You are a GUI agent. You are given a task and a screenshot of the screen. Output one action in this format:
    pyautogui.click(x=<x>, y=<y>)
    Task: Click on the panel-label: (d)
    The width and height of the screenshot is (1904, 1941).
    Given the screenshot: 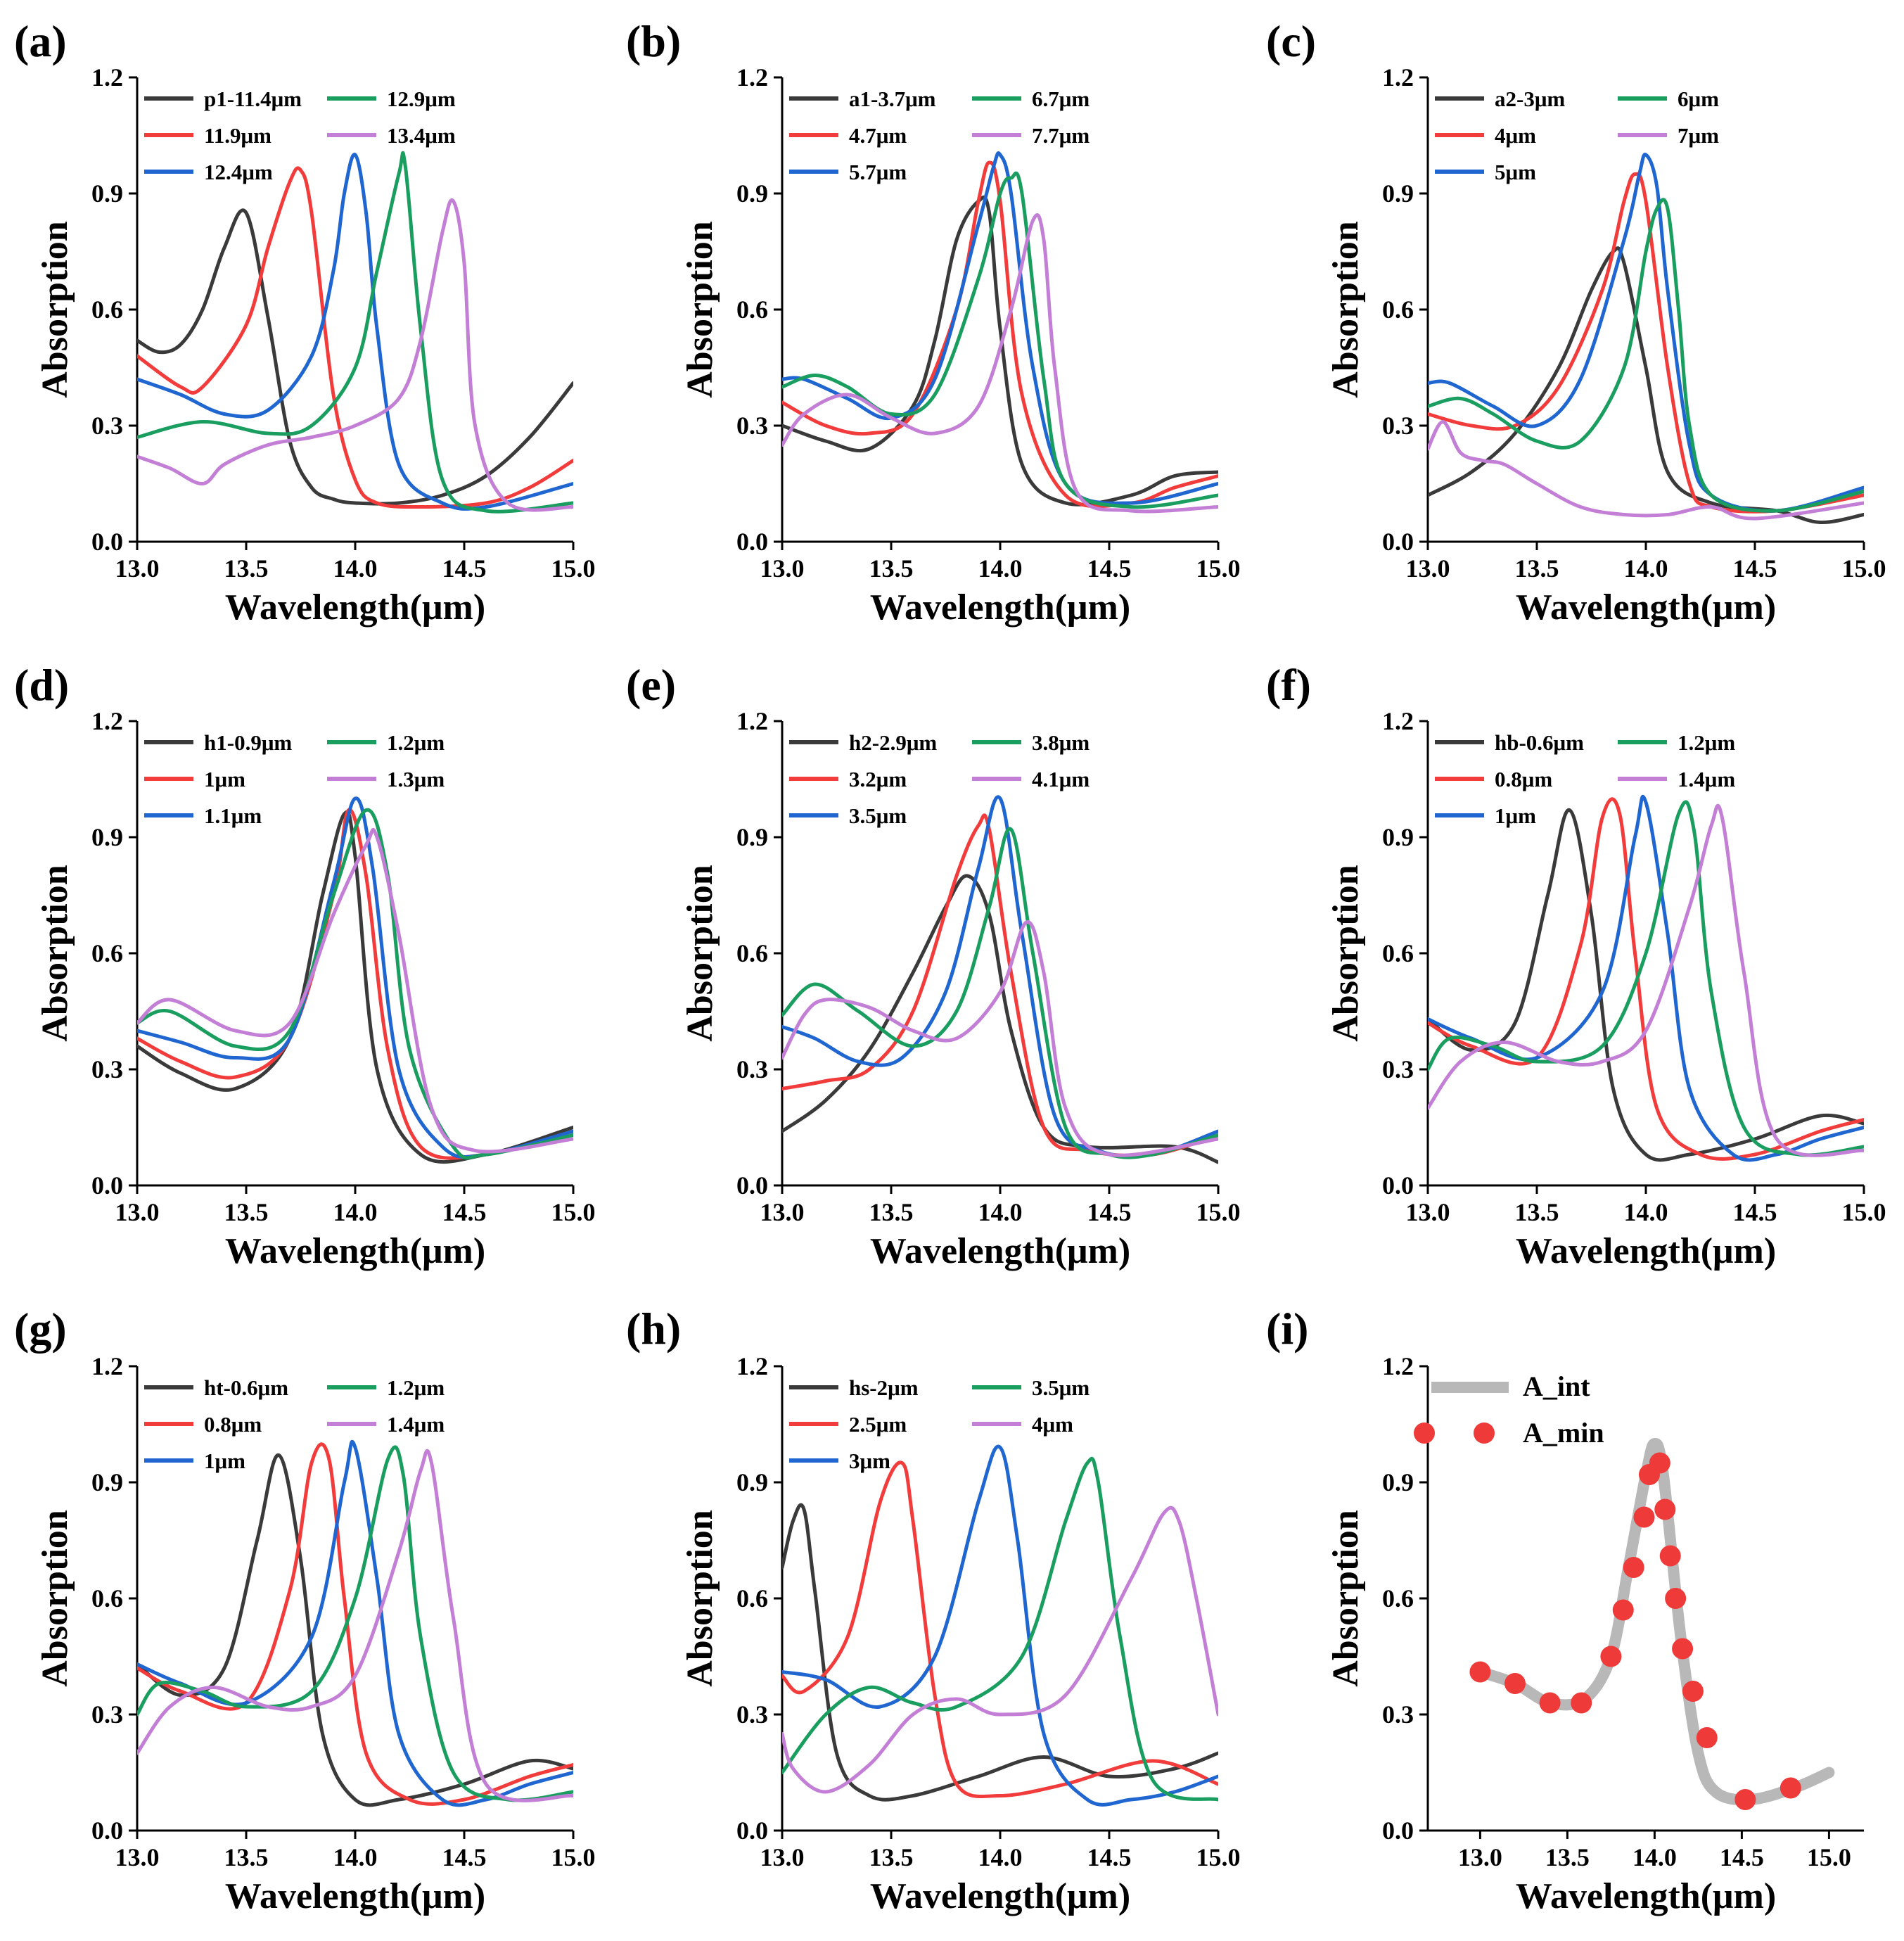 What is the action you would take?
    pyautogui.click(x=41, y=685)
    